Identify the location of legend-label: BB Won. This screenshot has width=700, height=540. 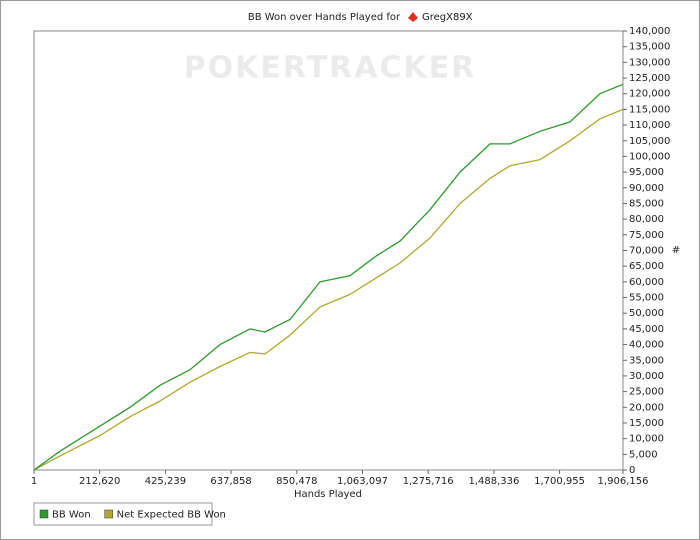
(71, 515).